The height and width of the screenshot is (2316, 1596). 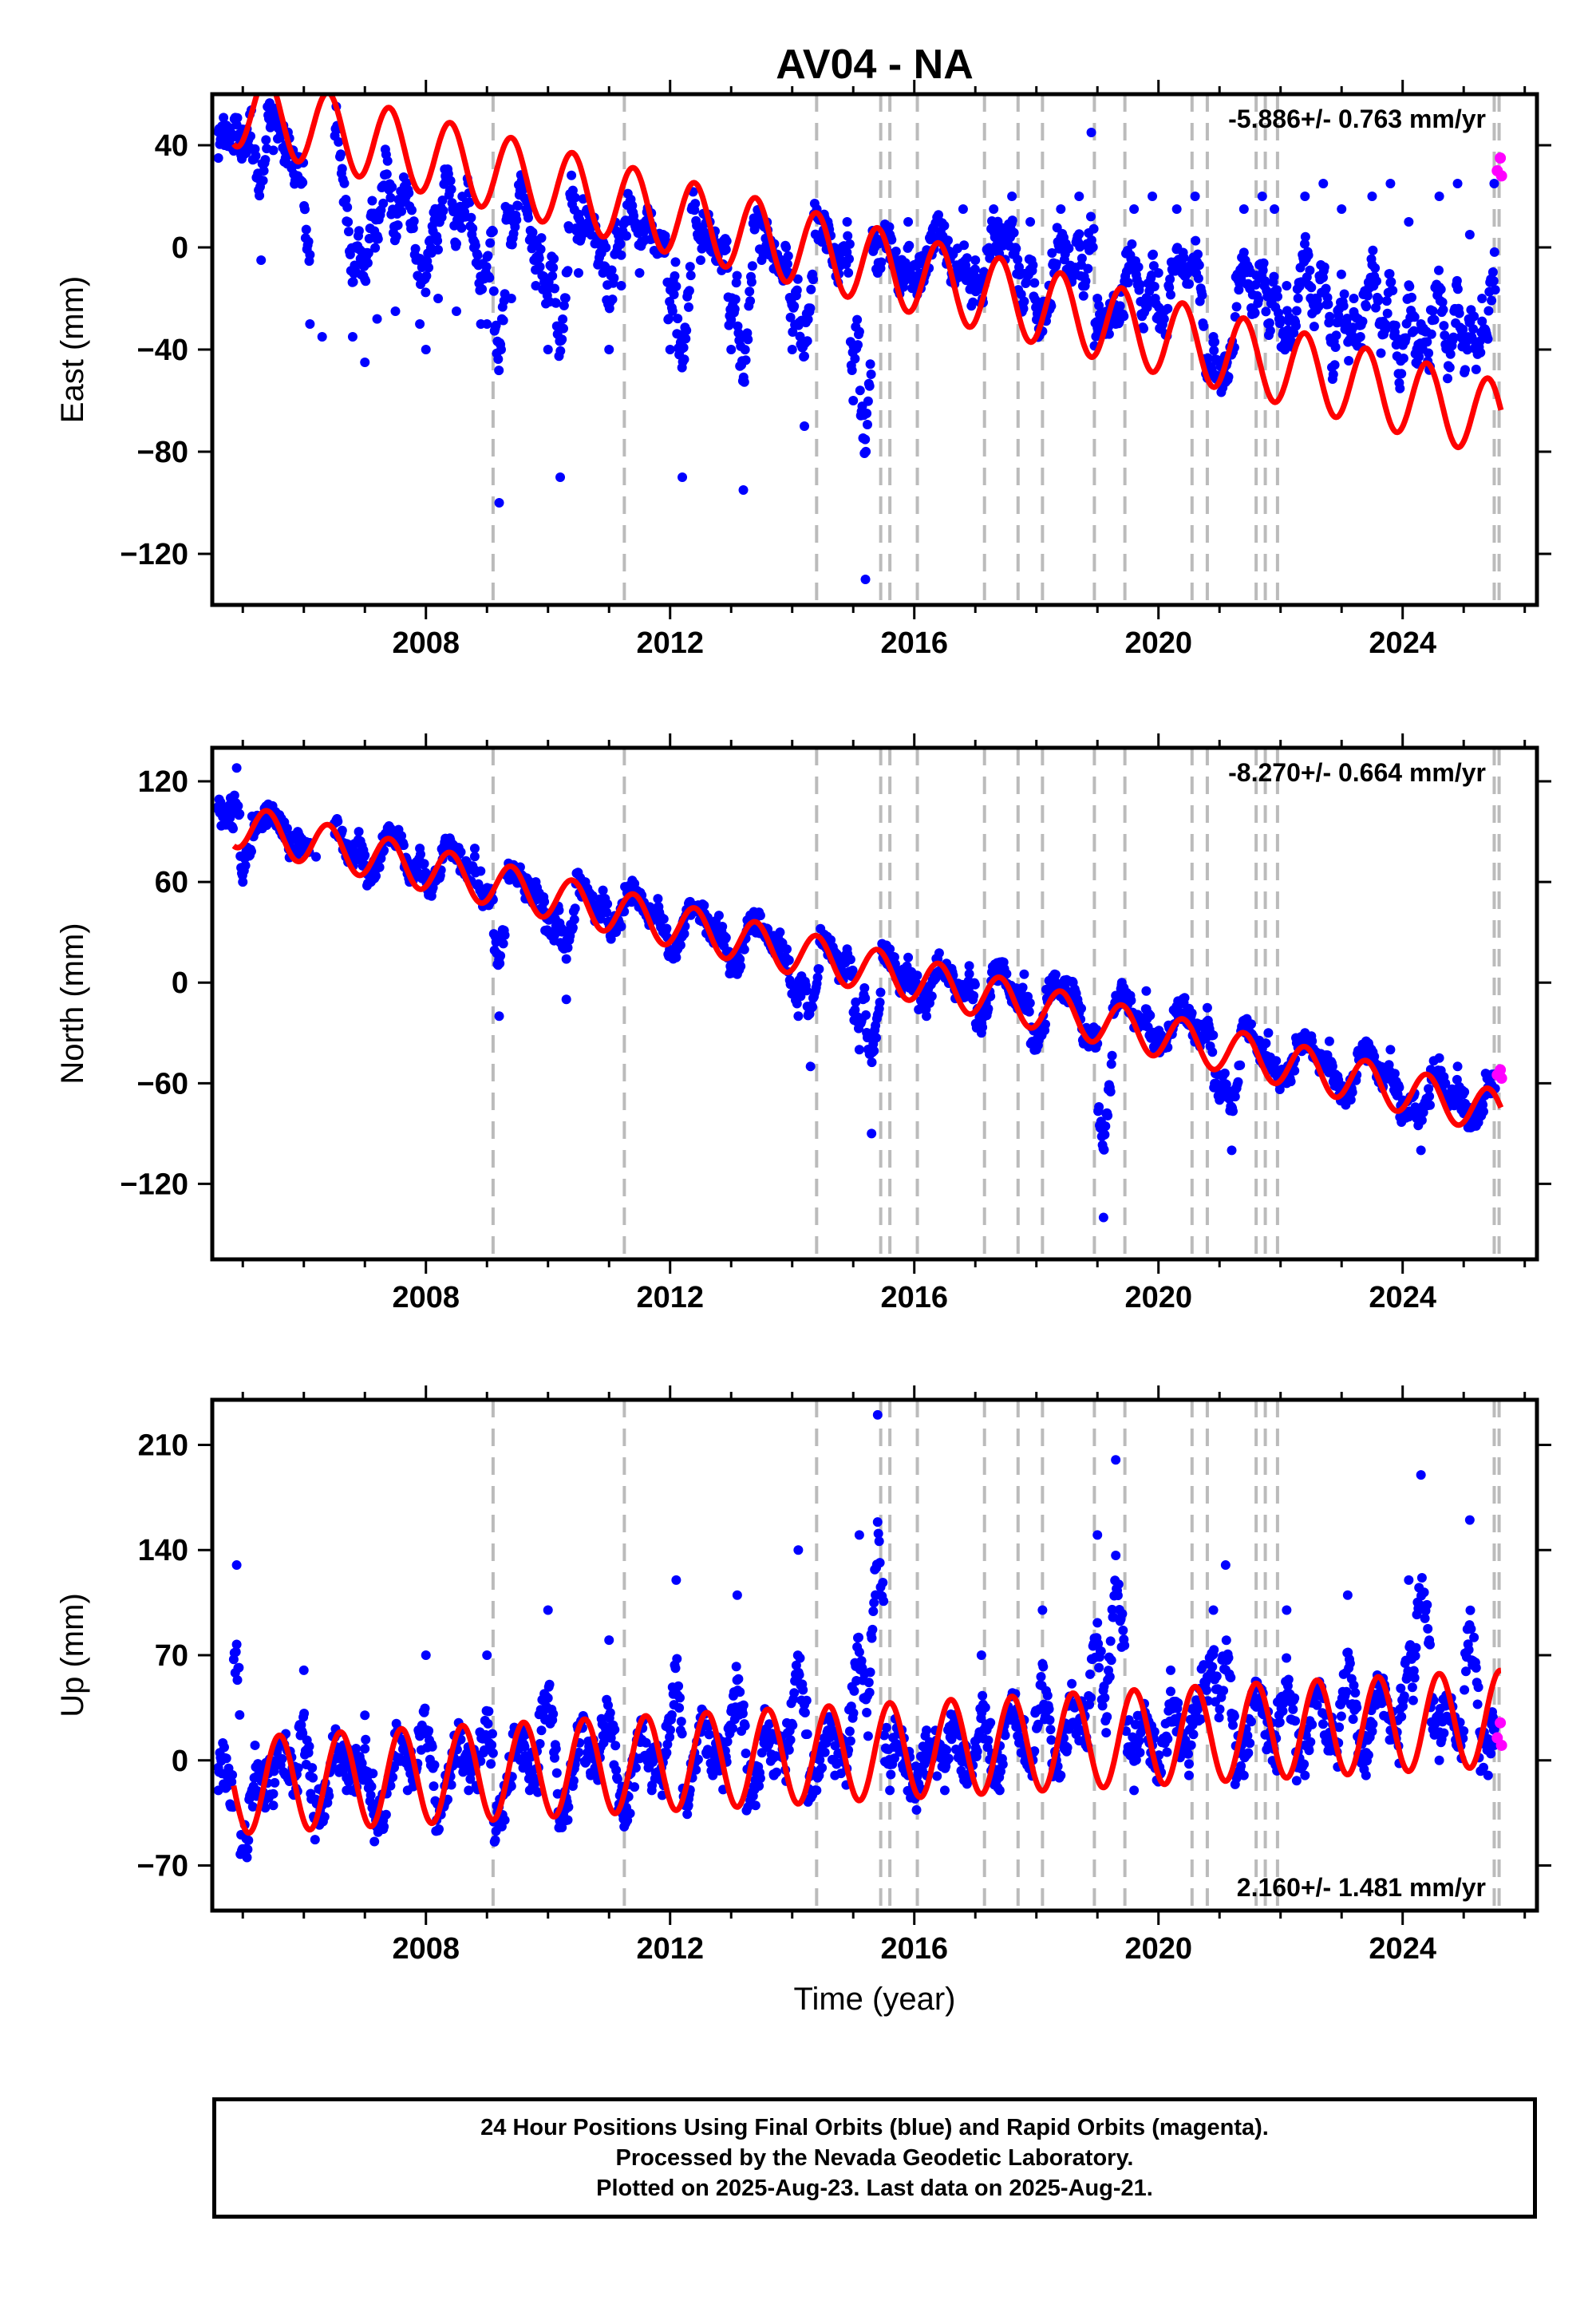 What do you see at coordinates (1158, 643) in the screenshot?
I see `x-tick-label: 2020` at bounding box center [1158, 643].